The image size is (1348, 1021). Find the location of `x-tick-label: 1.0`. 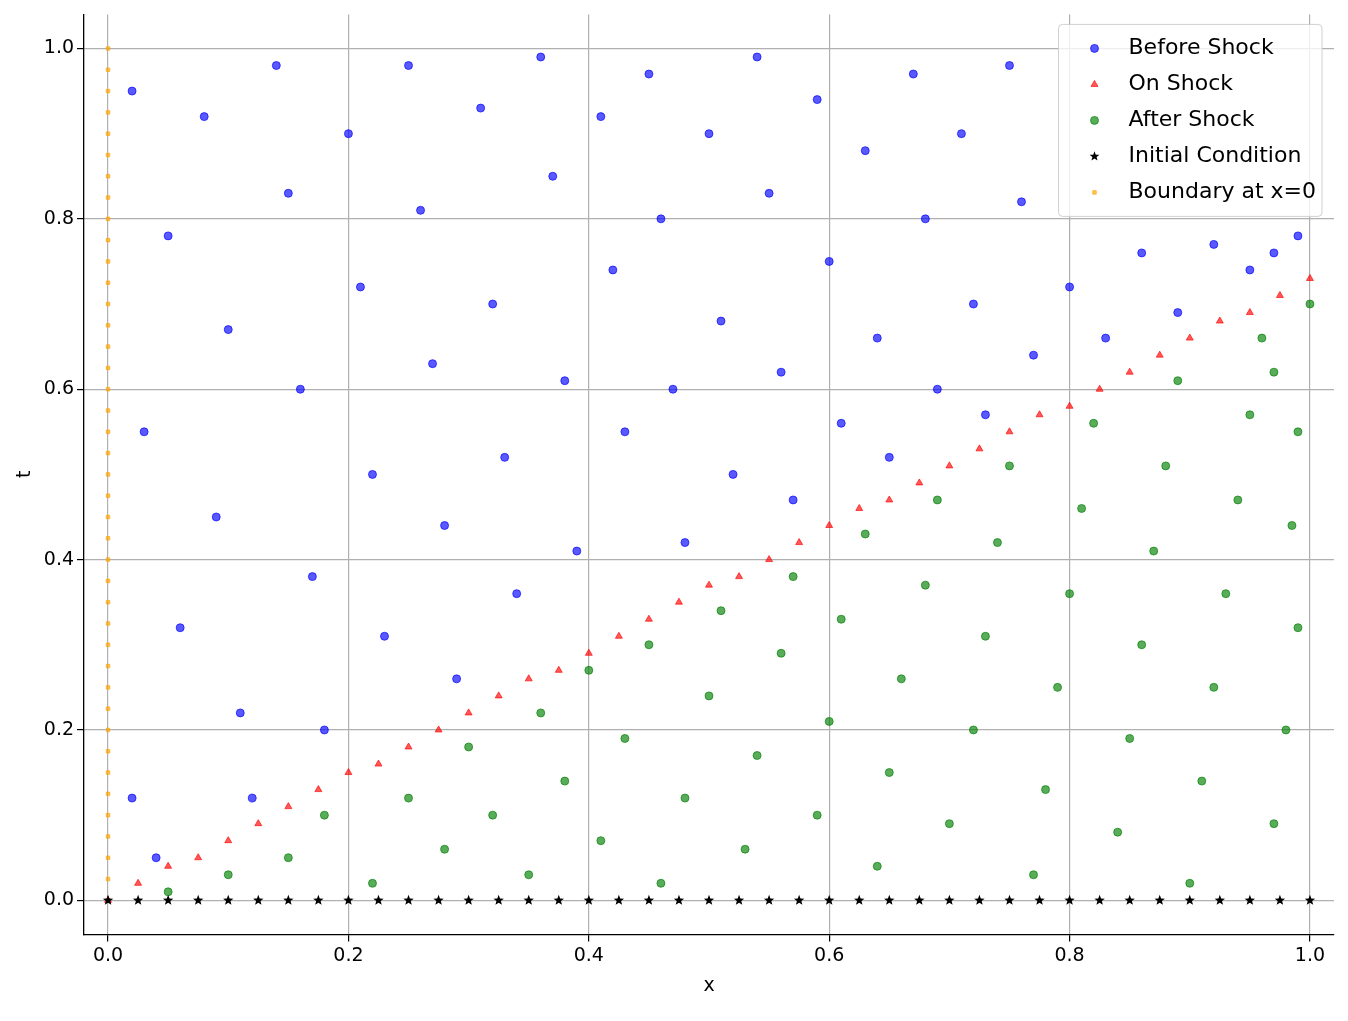

x-tick-label: 1.0 is located at coordinates (1310, 953).